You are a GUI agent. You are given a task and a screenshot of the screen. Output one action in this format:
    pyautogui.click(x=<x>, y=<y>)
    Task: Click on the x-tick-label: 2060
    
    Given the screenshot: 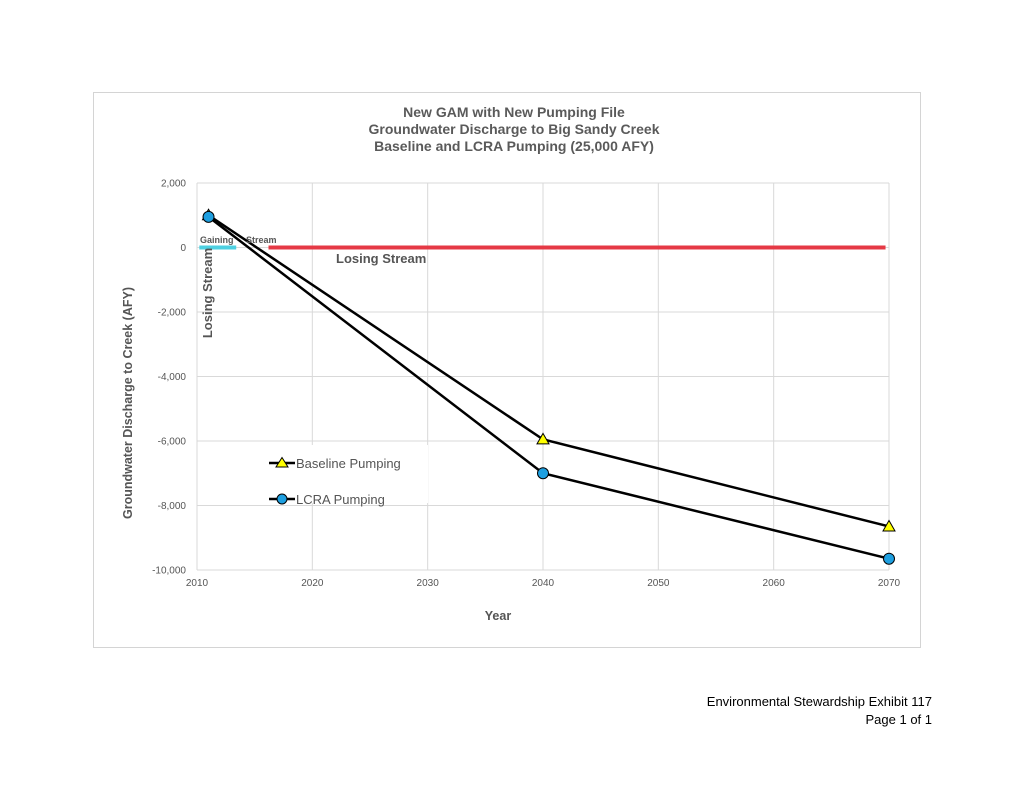 What is the action you would take?
    pyautogui.click(x=774, y=583)
    